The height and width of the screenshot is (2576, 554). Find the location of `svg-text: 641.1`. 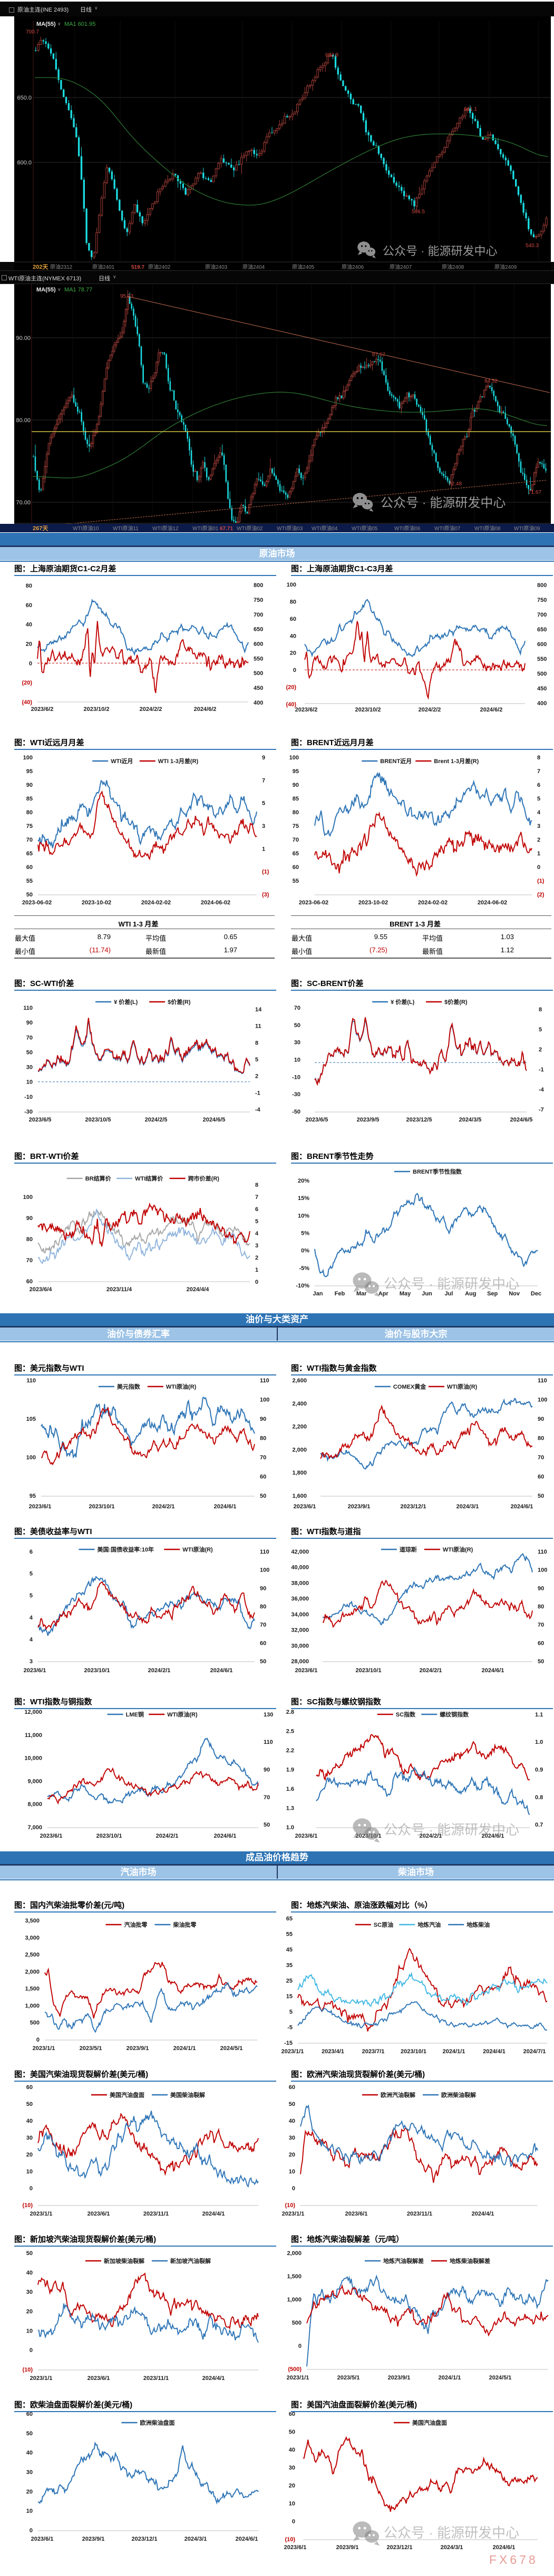

svg-text: 641.1 is located at coordinates (471, 109).